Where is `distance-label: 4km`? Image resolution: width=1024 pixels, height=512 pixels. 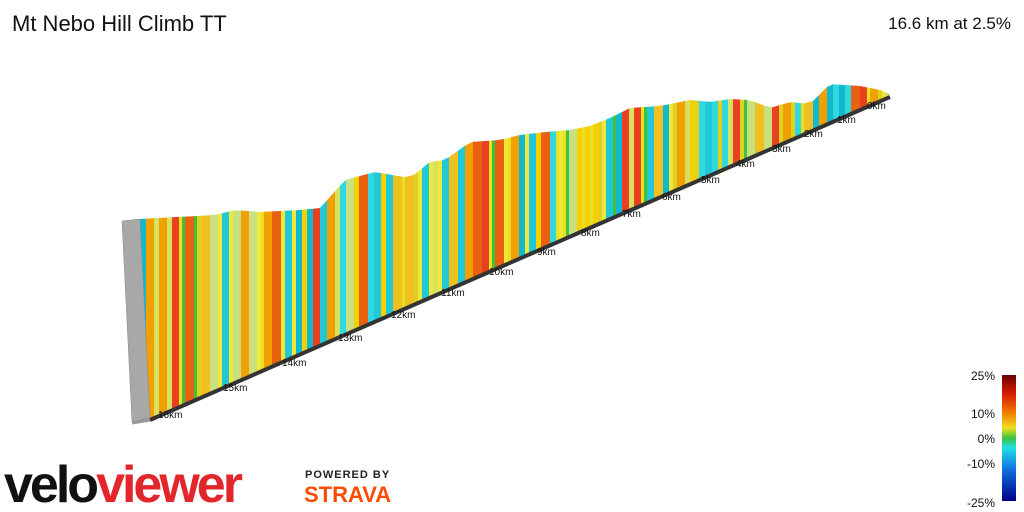 distance-label: 4km is located at coordinates (745, 164).